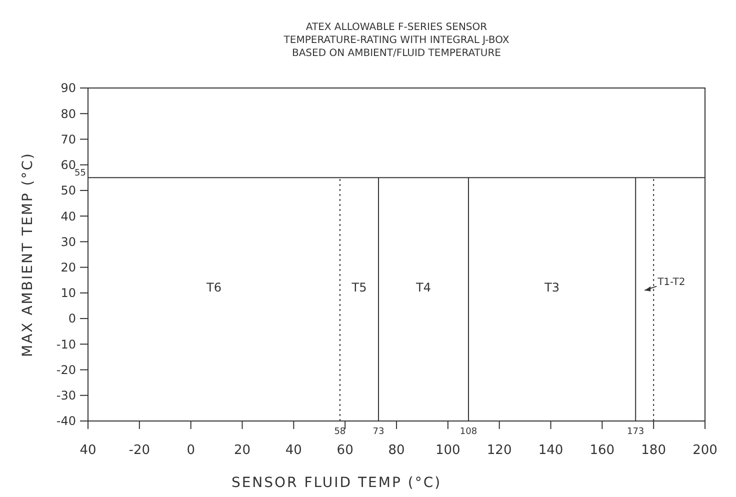 The height and width of the screenshot is (497, 736). What do you see at coordinates (551, 450) in the screenshot?
I see `x-tick-label: 140` at bounding box center [551, 450].